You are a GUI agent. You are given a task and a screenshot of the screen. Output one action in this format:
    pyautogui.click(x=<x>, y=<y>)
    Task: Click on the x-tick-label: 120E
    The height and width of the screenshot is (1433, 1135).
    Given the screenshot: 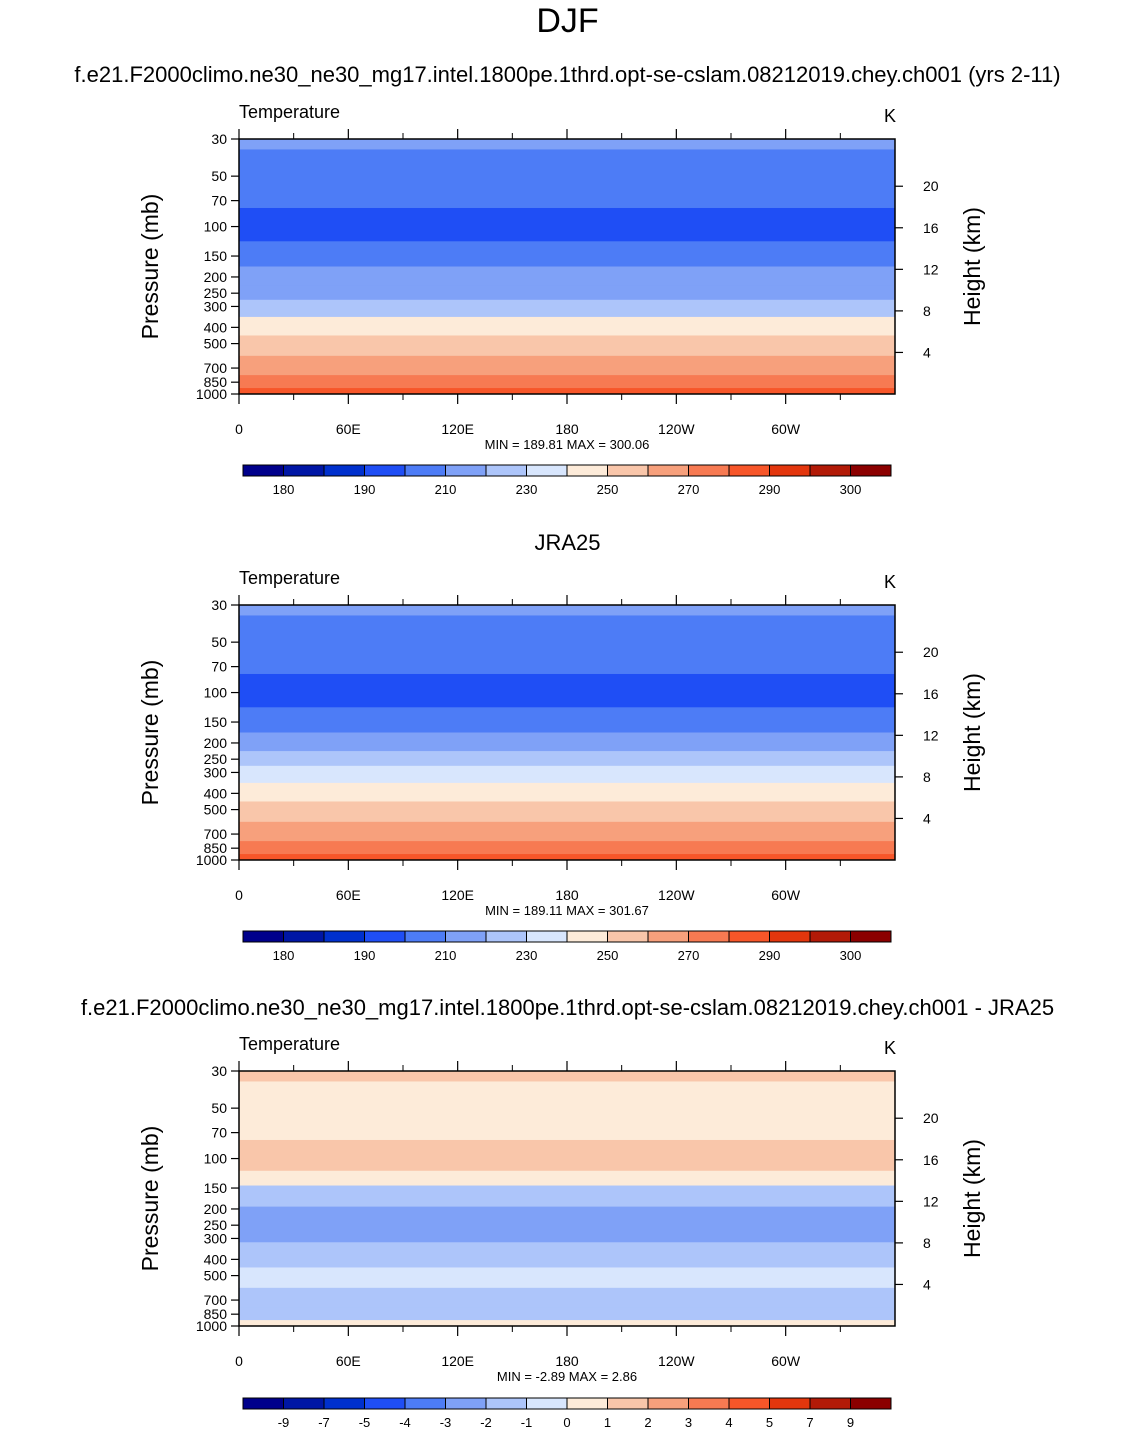 What is the action you would take?
    pyautogui.click(x=457, y=429)
    